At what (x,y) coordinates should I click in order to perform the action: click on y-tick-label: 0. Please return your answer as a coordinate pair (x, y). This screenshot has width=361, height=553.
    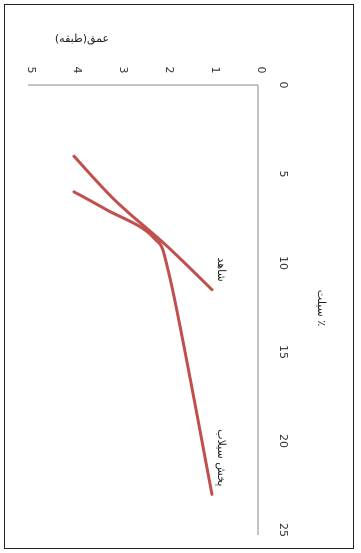
    Looking at the image, I should click on (261, 70).